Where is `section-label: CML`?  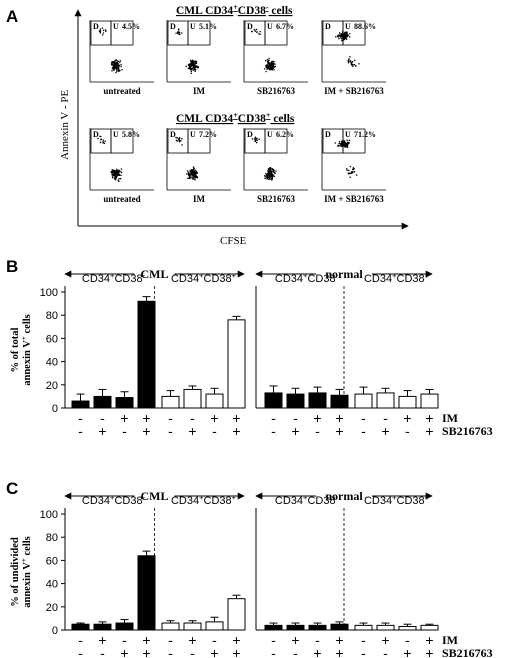 section-label: CML is located at coordinates (155, 496).